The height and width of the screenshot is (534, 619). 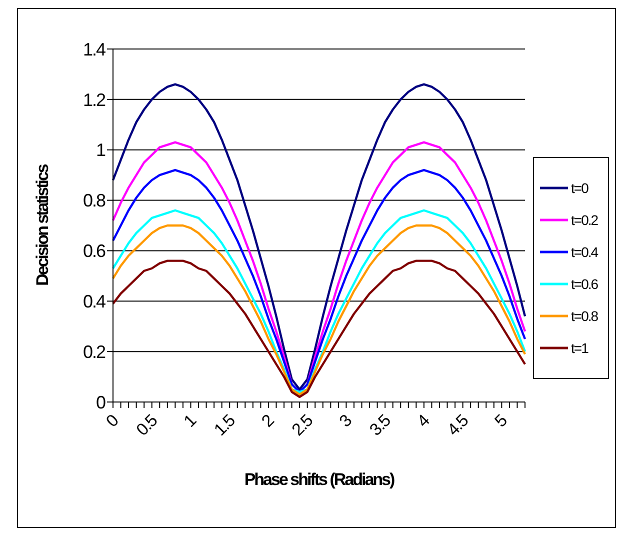 What do you see at coordinates (501, 421) in the screenshot?
I see `x-tick-label: 5` at bounding box center [501, 421].